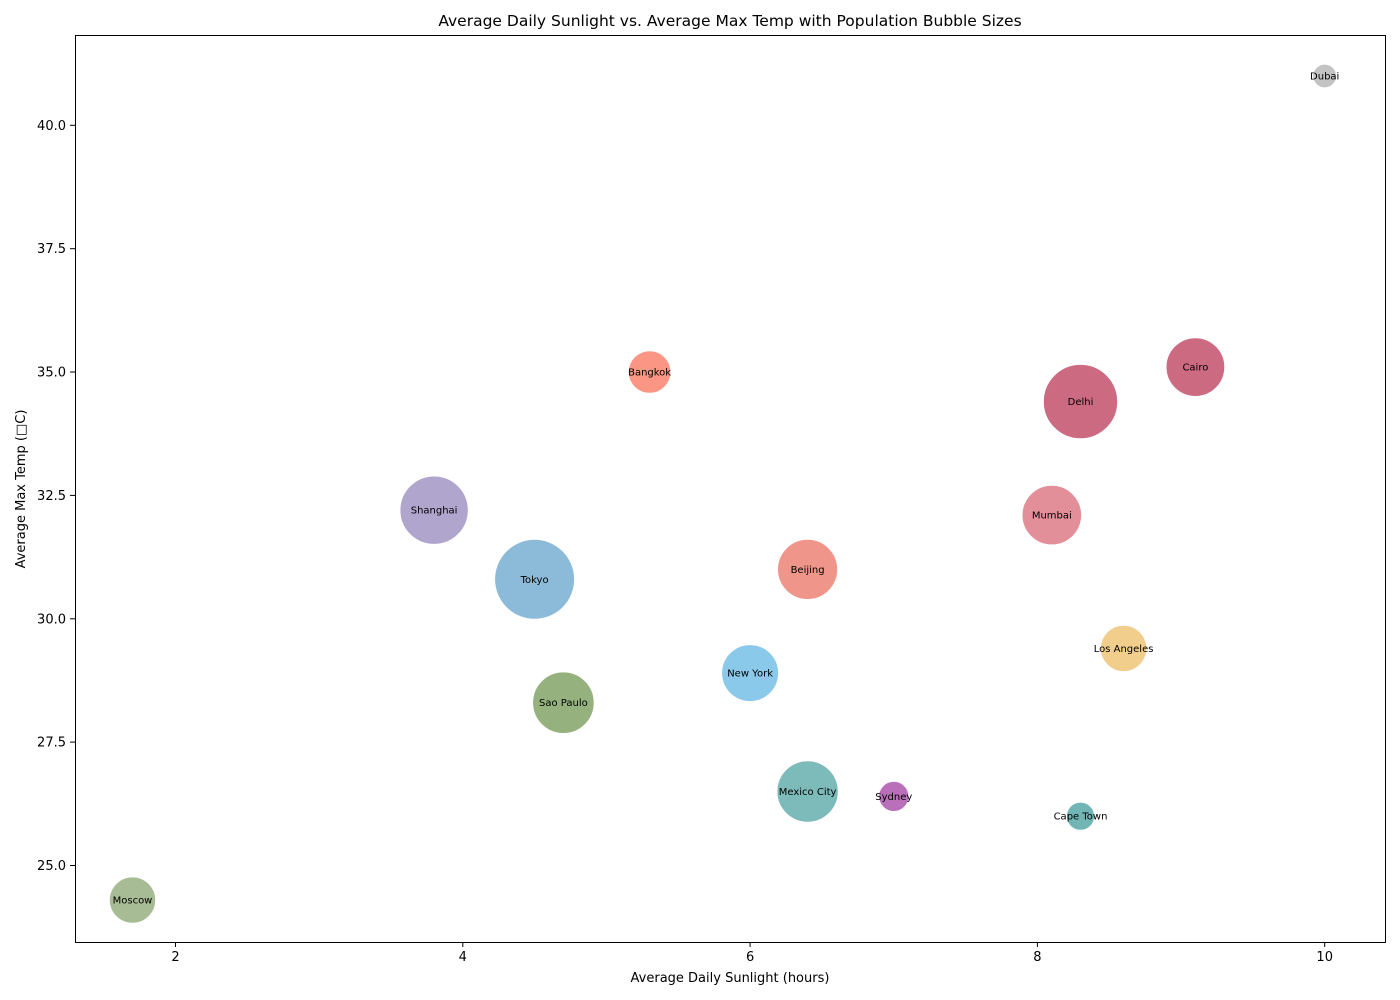 The height and width of the screenshot is (1000, 1400). I want to click on bubble-cairo, so click(1195, 367).